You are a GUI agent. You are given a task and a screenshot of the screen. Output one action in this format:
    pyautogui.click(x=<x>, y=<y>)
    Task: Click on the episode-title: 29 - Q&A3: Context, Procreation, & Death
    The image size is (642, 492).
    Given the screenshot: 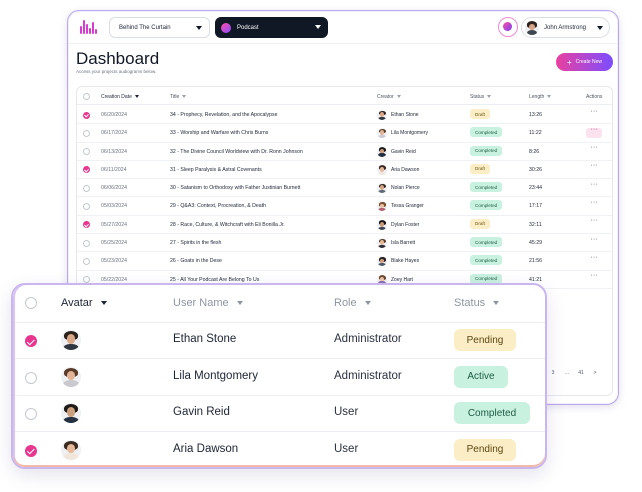 What is the action you would take?
    pyautogui.click(x=218, y=206)
    